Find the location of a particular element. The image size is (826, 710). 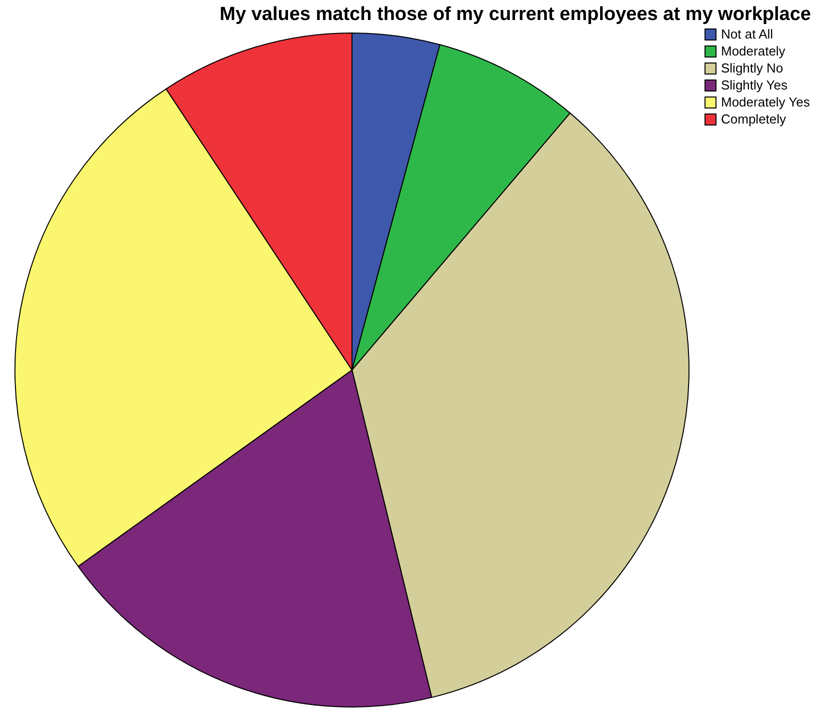

legend-label: Moderately Yes is located at coordinates (765, 102).